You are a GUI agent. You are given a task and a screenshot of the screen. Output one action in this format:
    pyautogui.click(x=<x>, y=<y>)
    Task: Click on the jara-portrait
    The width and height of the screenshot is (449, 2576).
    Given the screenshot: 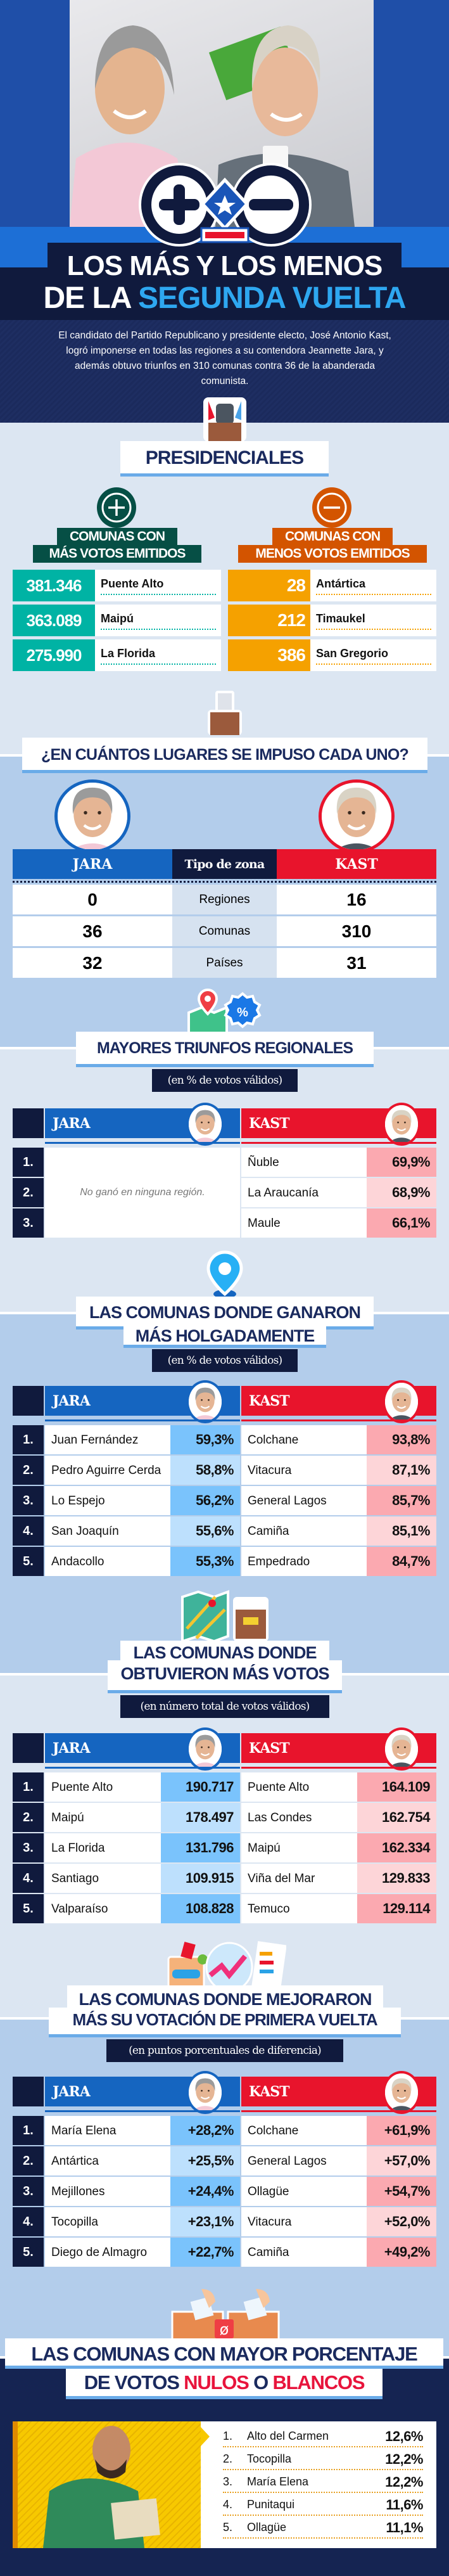 What is the action you would take?
    pyautogui.click(x=92, y=816)
    